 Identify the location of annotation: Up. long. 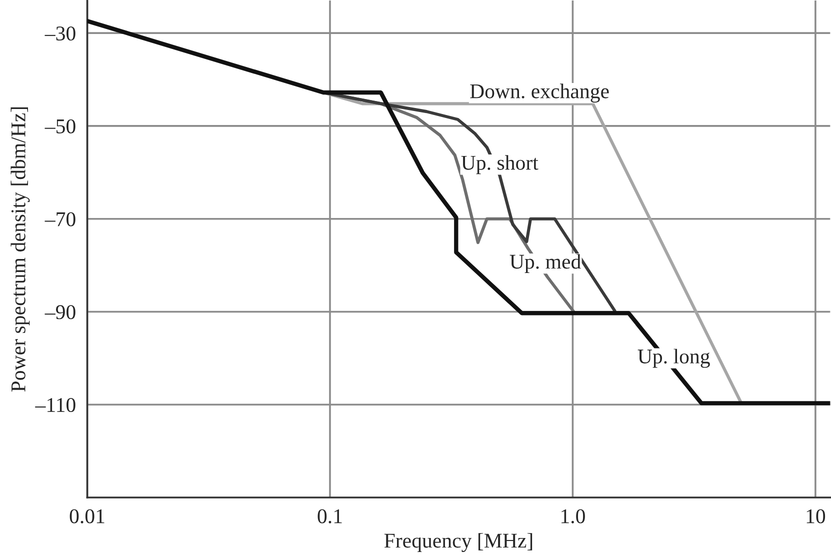
(674, 358).